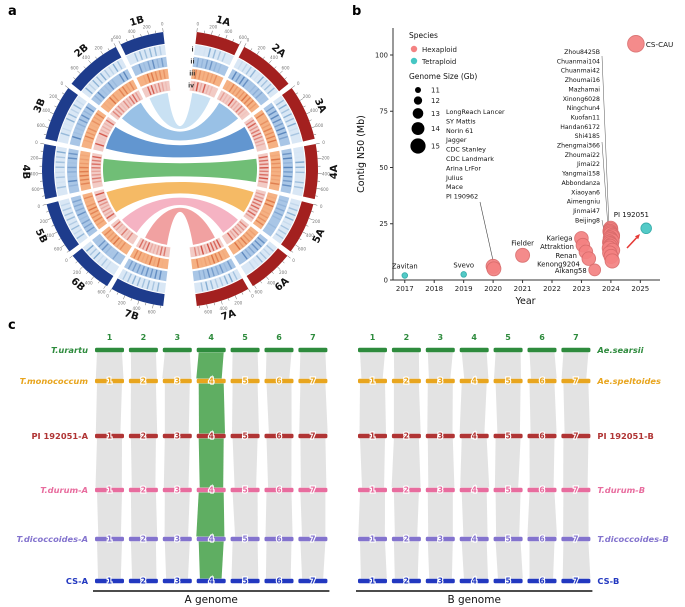  I want to click on chromosome-bar-T.dicoccoides-B-7, so click(576, 539).